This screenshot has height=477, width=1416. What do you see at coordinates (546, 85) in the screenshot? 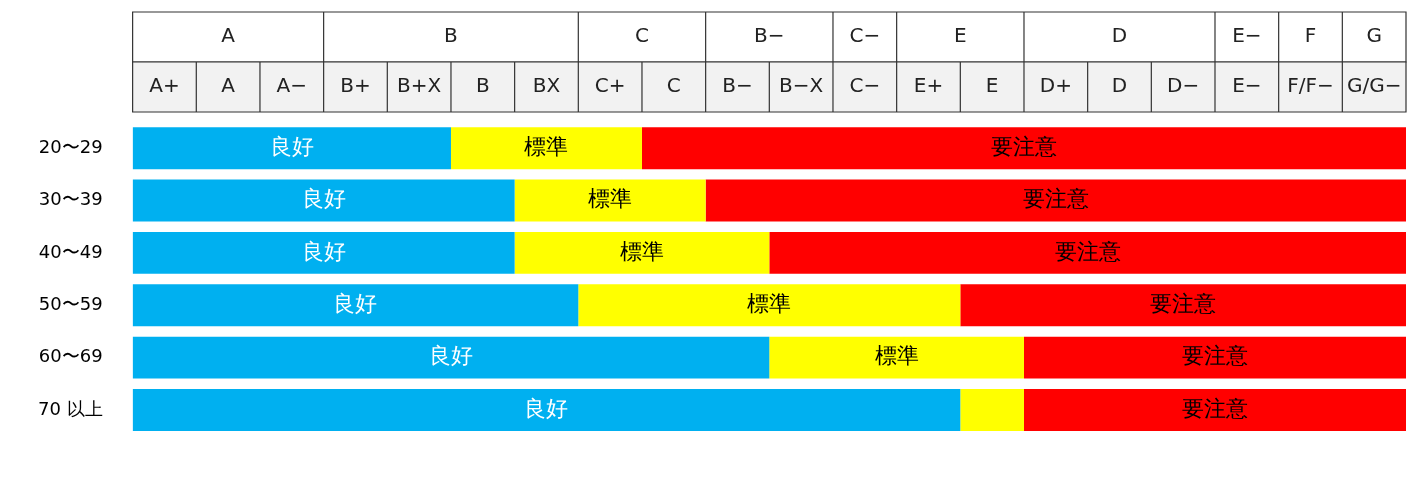
I see `text: BX` at bounding box center [546, 85].